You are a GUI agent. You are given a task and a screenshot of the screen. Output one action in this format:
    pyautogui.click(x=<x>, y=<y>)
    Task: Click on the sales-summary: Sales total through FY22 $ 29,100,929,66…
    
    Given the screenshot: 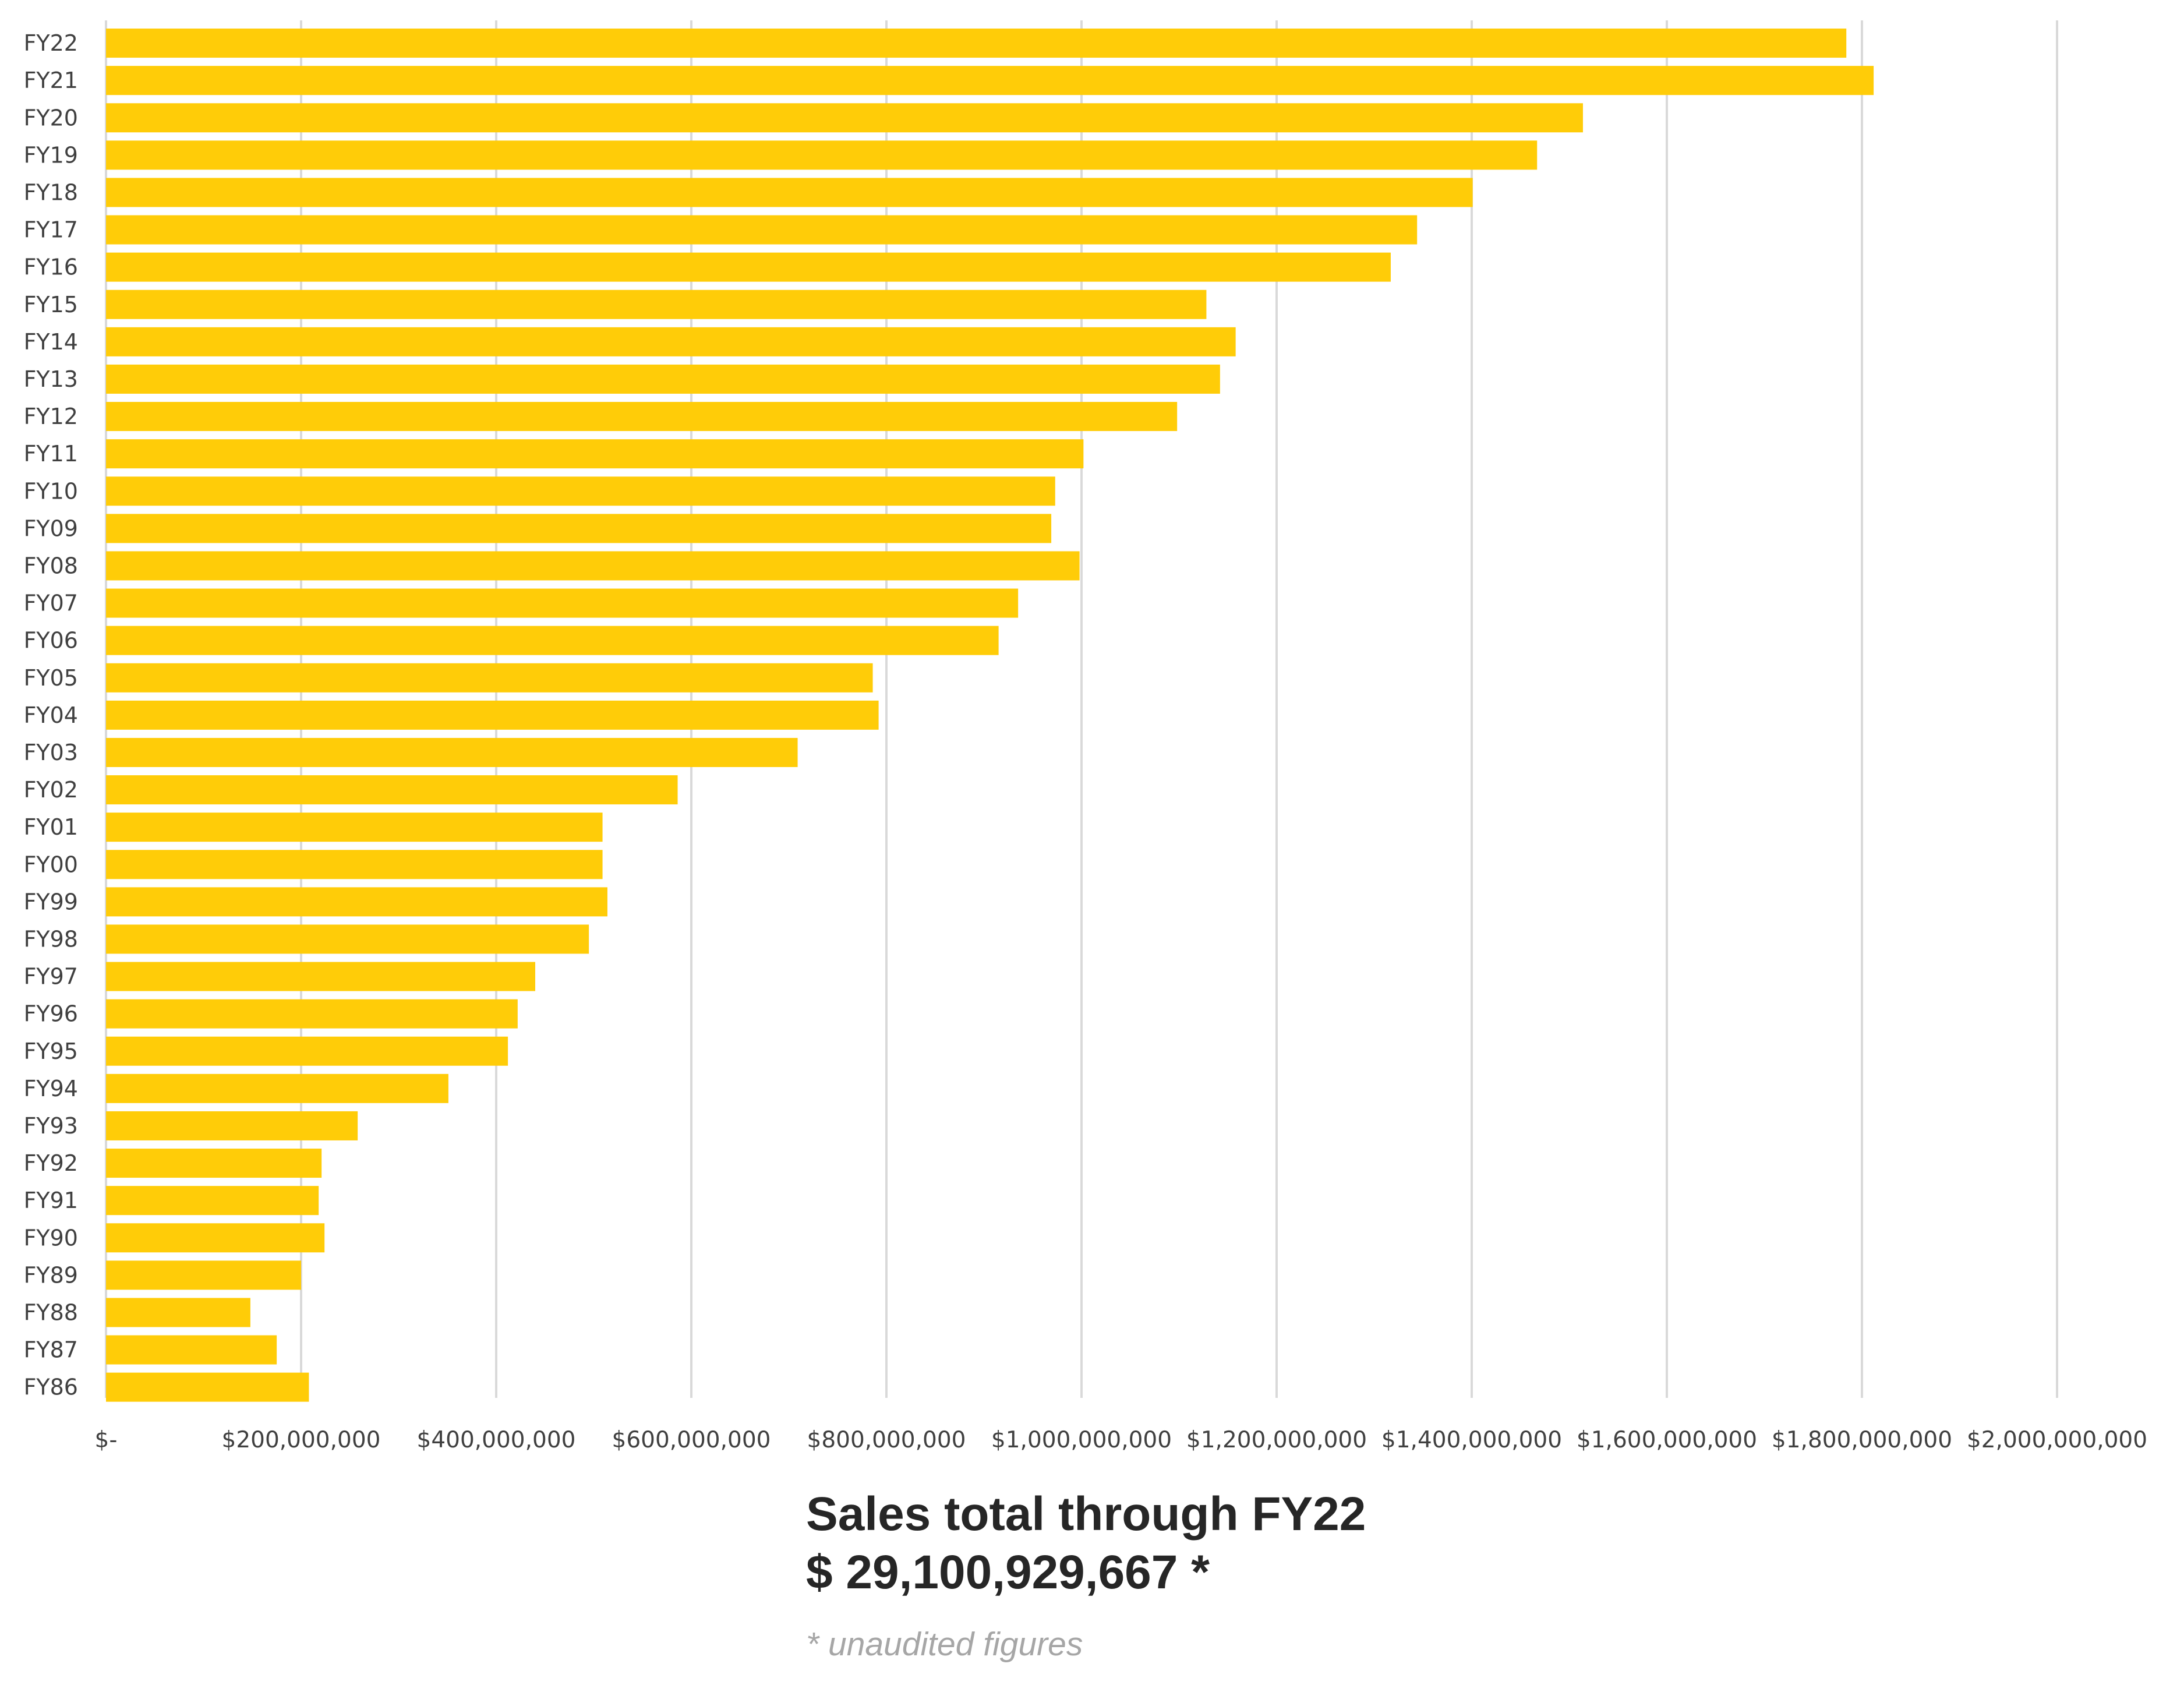 What is the action you would take?
    pyautogui.click(x=1086, y=1574)
    